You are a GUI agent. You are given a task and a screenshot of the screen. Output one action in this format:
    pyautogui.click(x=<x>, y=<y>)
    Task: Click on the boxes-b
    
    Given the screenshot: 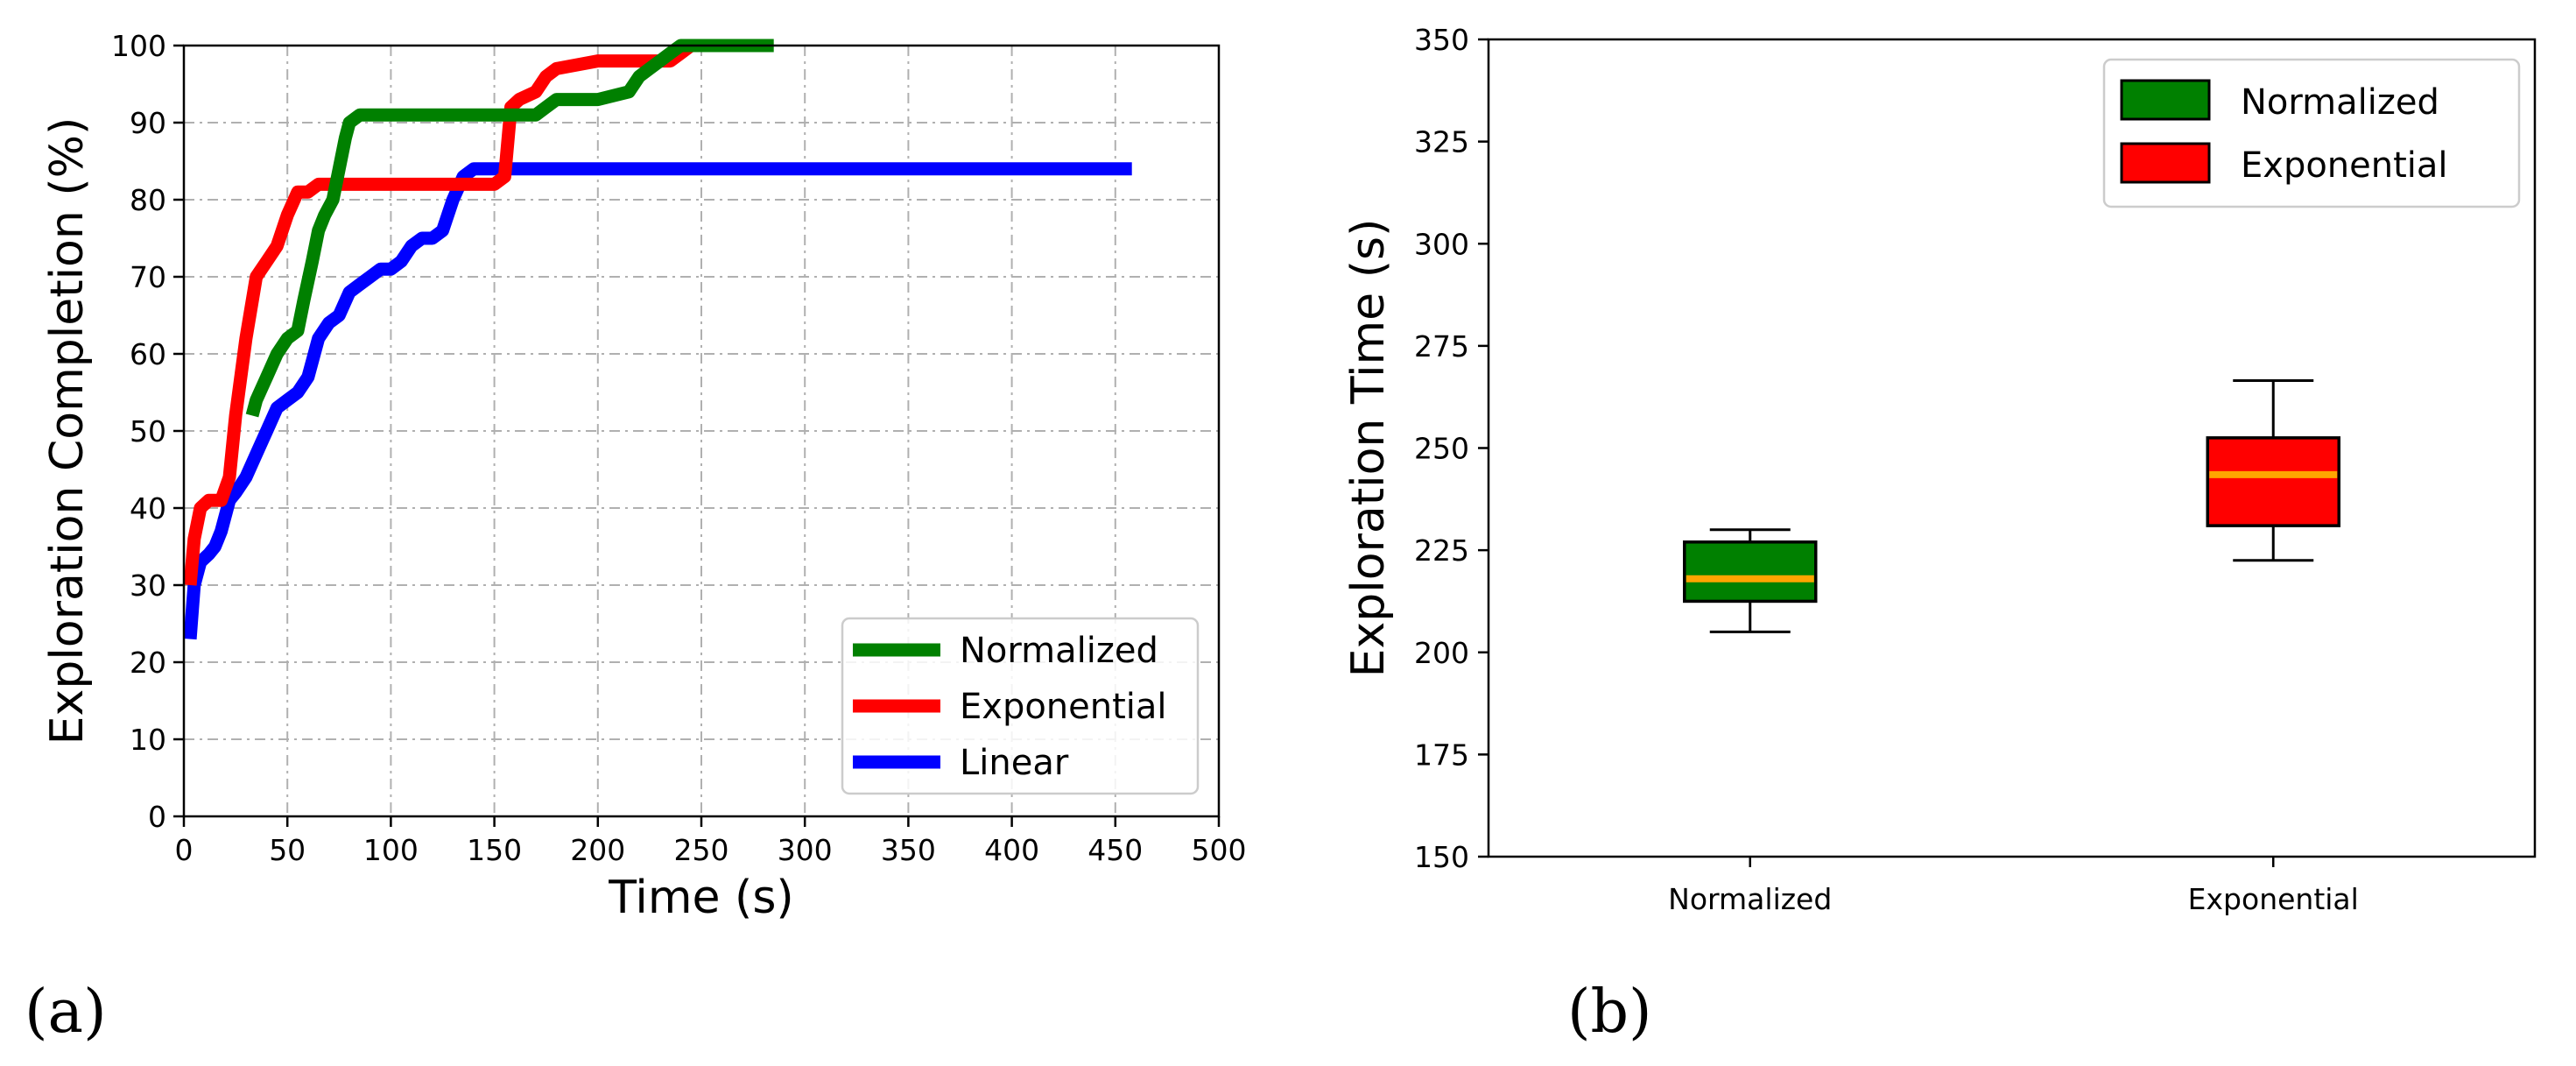 What is the action you would take?
    pyautogui.click(x=2011, y=506)
    